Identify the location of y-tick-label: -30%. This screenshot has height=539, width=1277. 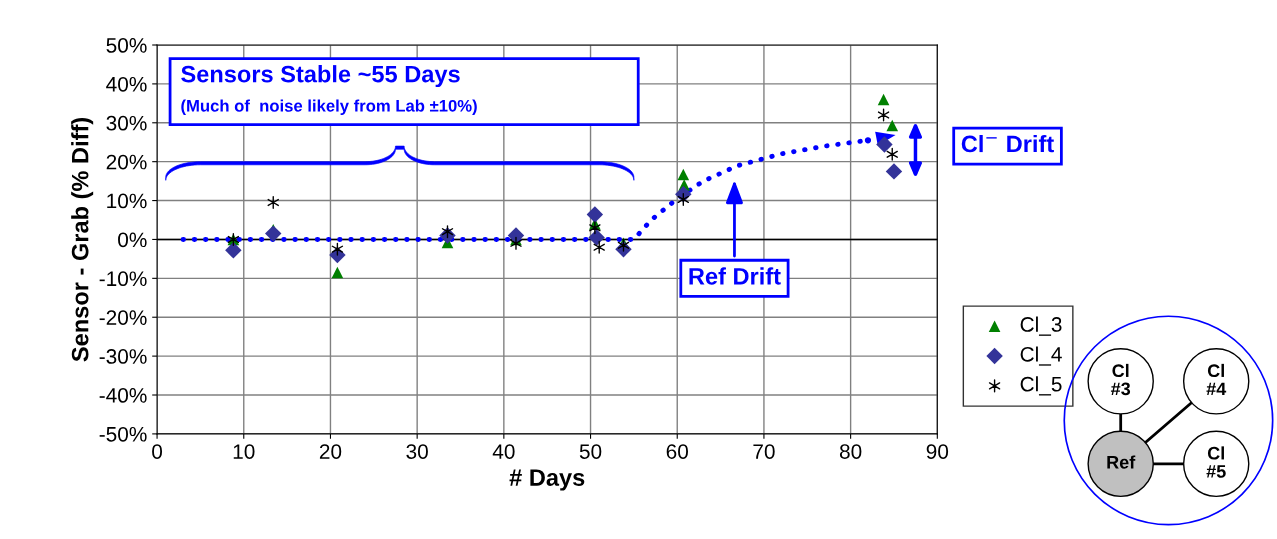
(123, 356).